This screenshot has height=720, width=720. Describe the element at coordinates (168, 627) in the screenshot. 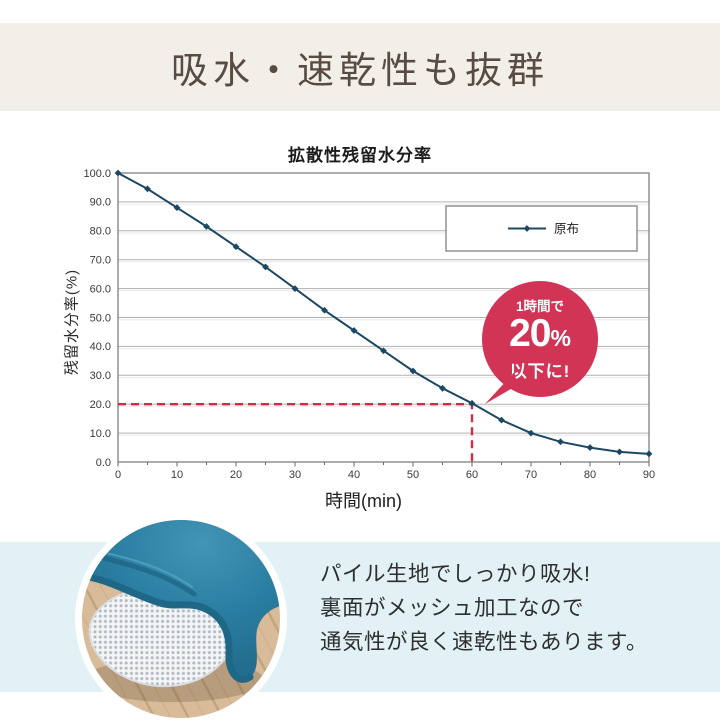

I see `mat-folded-edge` at that location.